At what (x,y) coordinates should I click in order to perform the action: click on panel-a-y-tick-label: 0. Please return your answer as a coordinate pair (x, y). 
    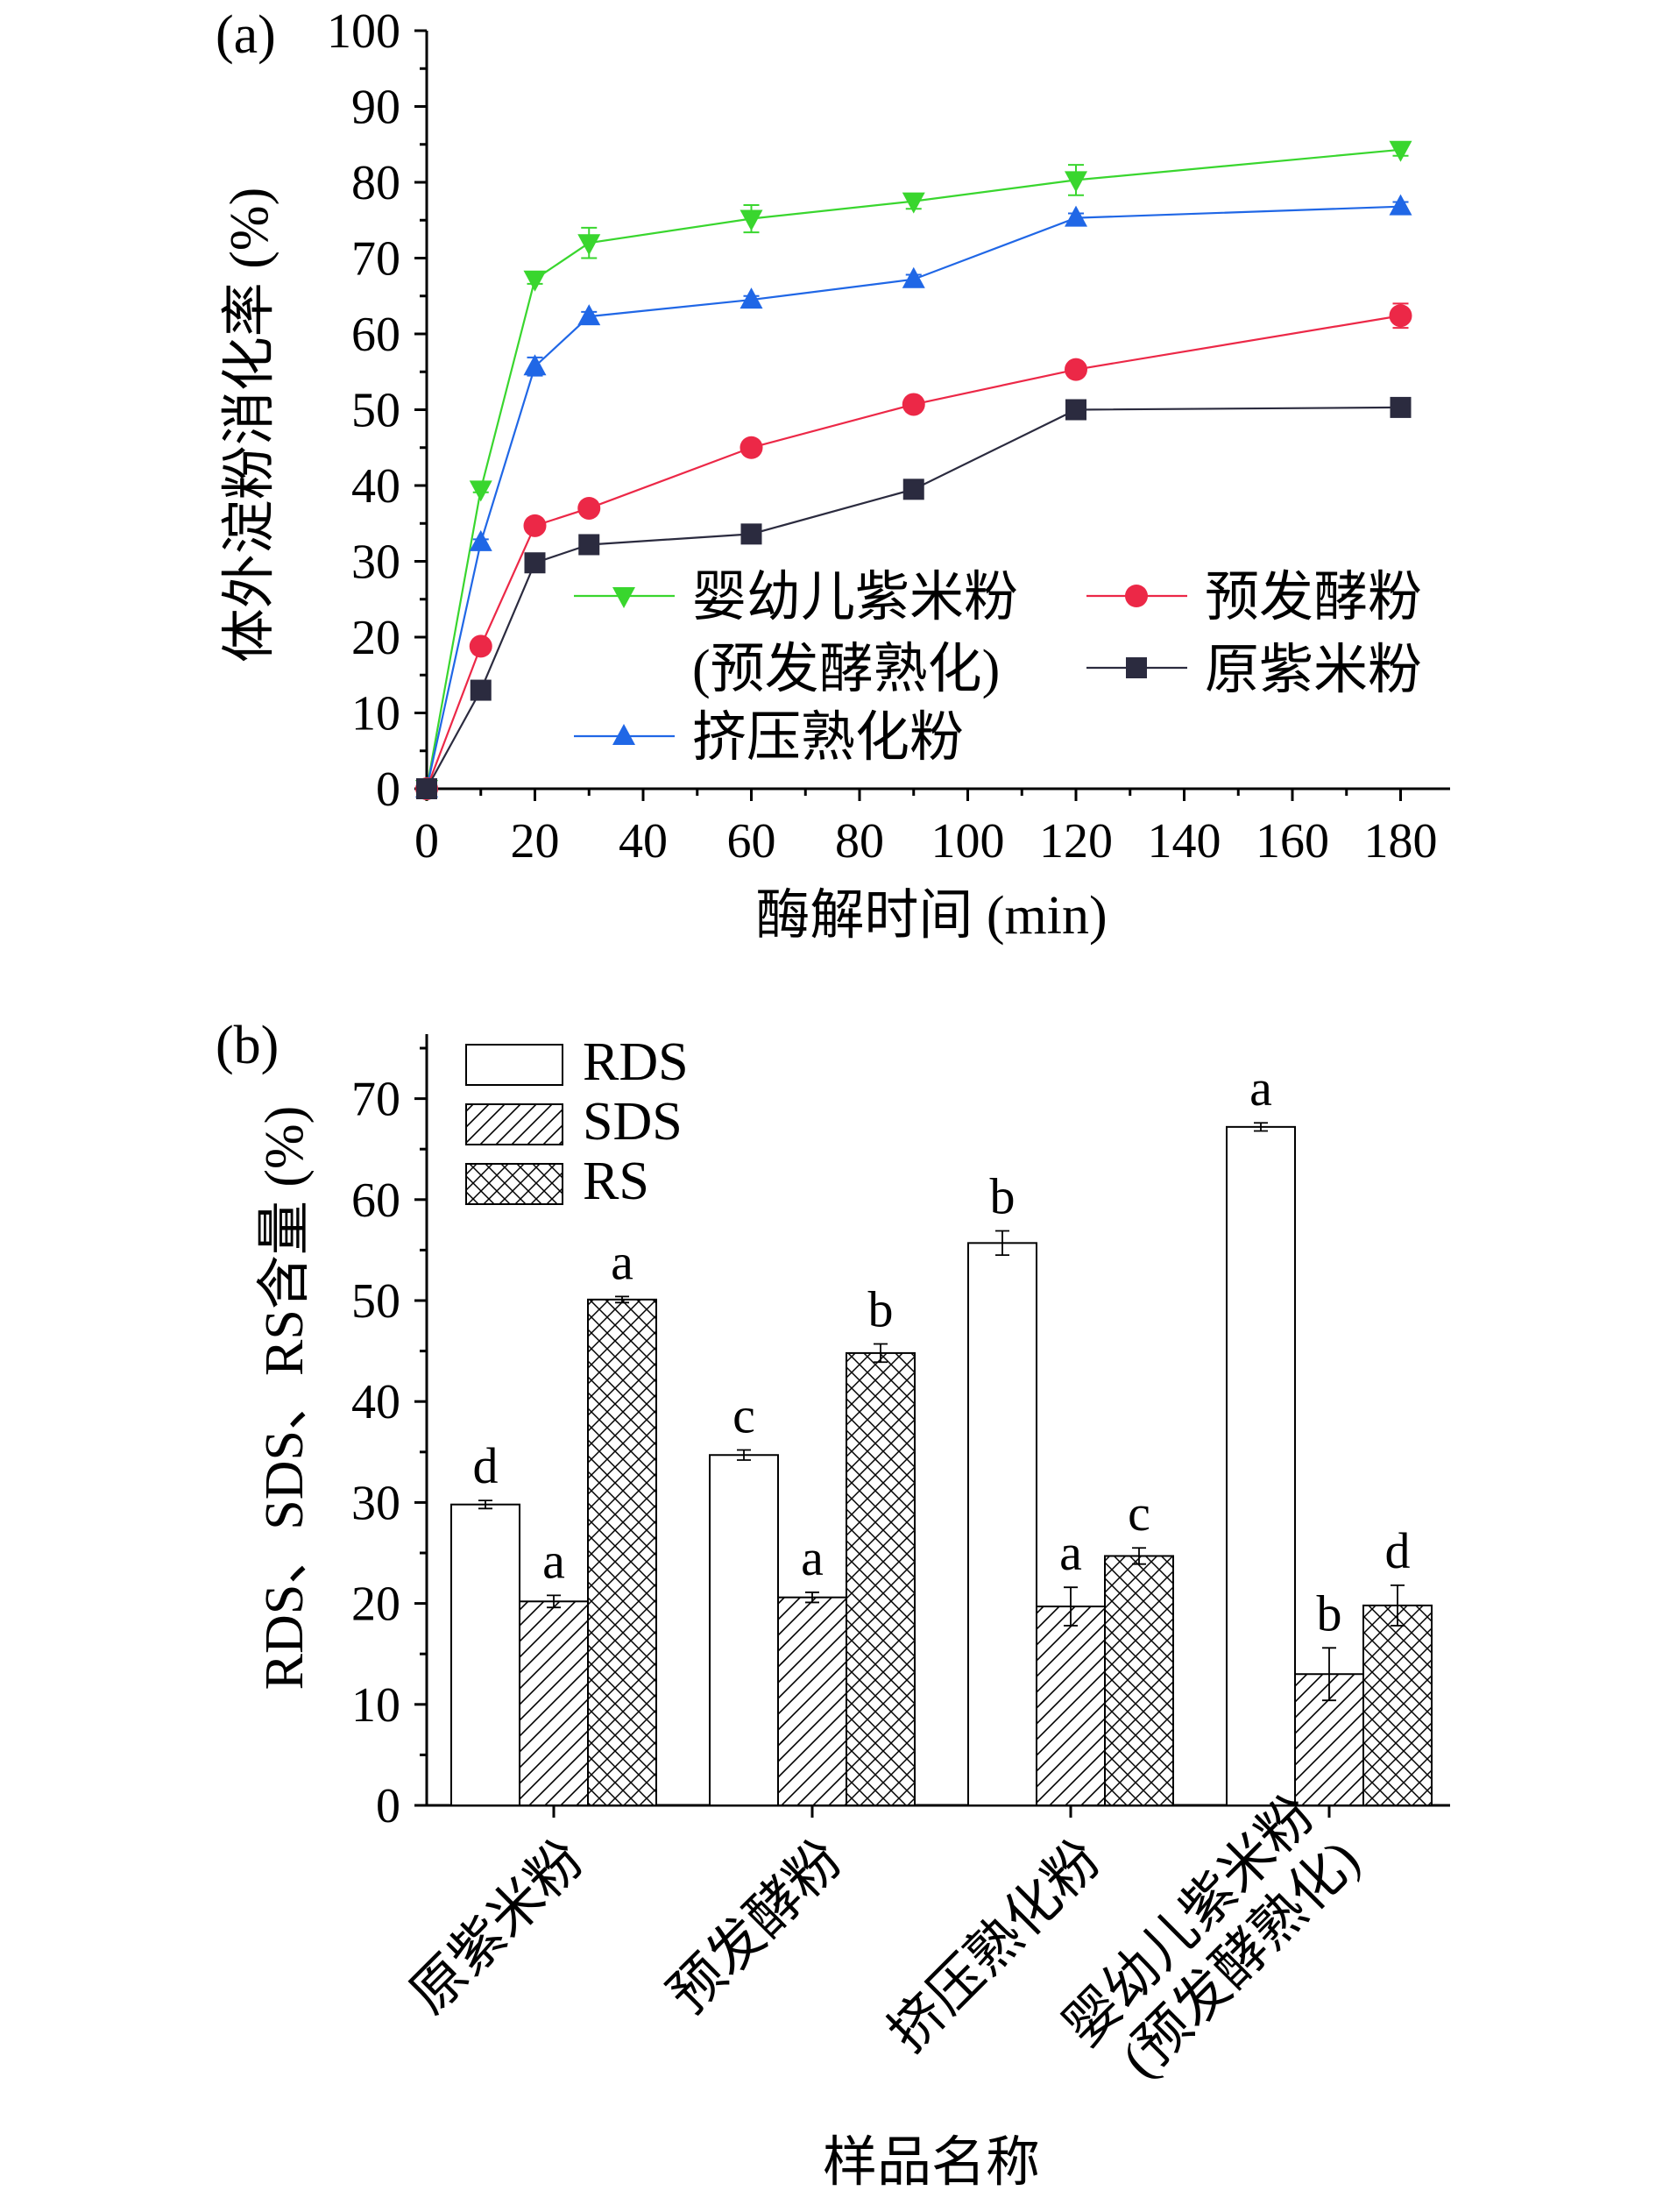
    Looking at the image, I should click on (388, 789).